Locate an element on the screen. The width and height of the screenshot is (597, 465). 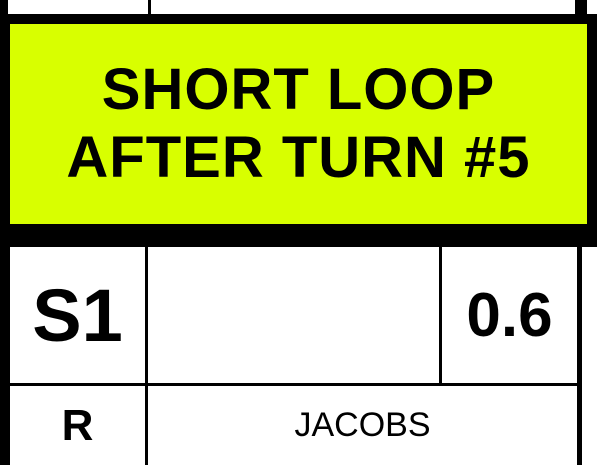
direction-cell: R is located at coordinates (77, 425).